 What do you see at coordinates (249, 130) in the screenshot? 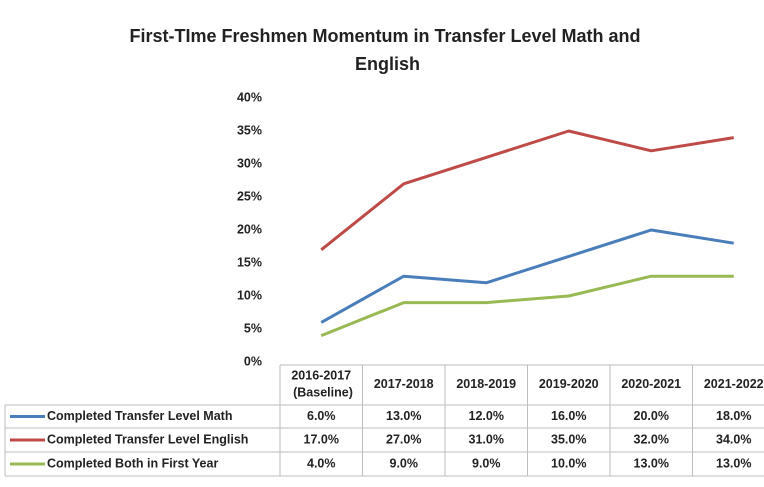
I see `y-tick-label: 35%` at bounding box center [249, 130].